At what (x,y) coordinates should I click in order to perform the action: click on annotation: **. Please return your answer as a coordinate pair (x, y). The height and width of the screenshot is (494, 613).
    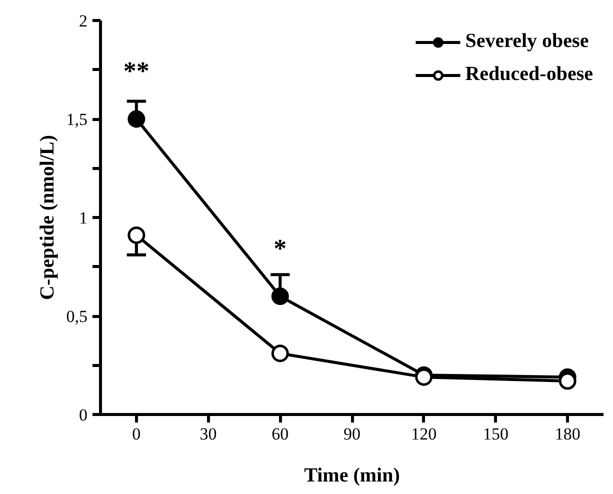
    Looking at the image, I should click on (136, 71).